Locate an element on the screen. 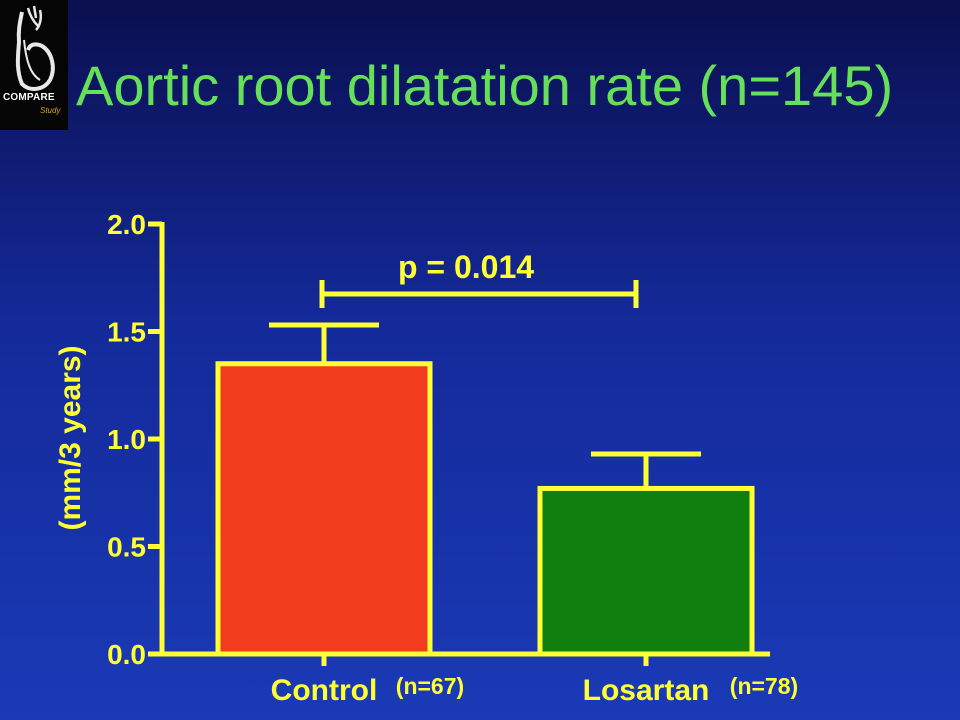 This screenshot has height=720, width=960. p-value-label: p = 0.014 is located at coordinates (466, 267).